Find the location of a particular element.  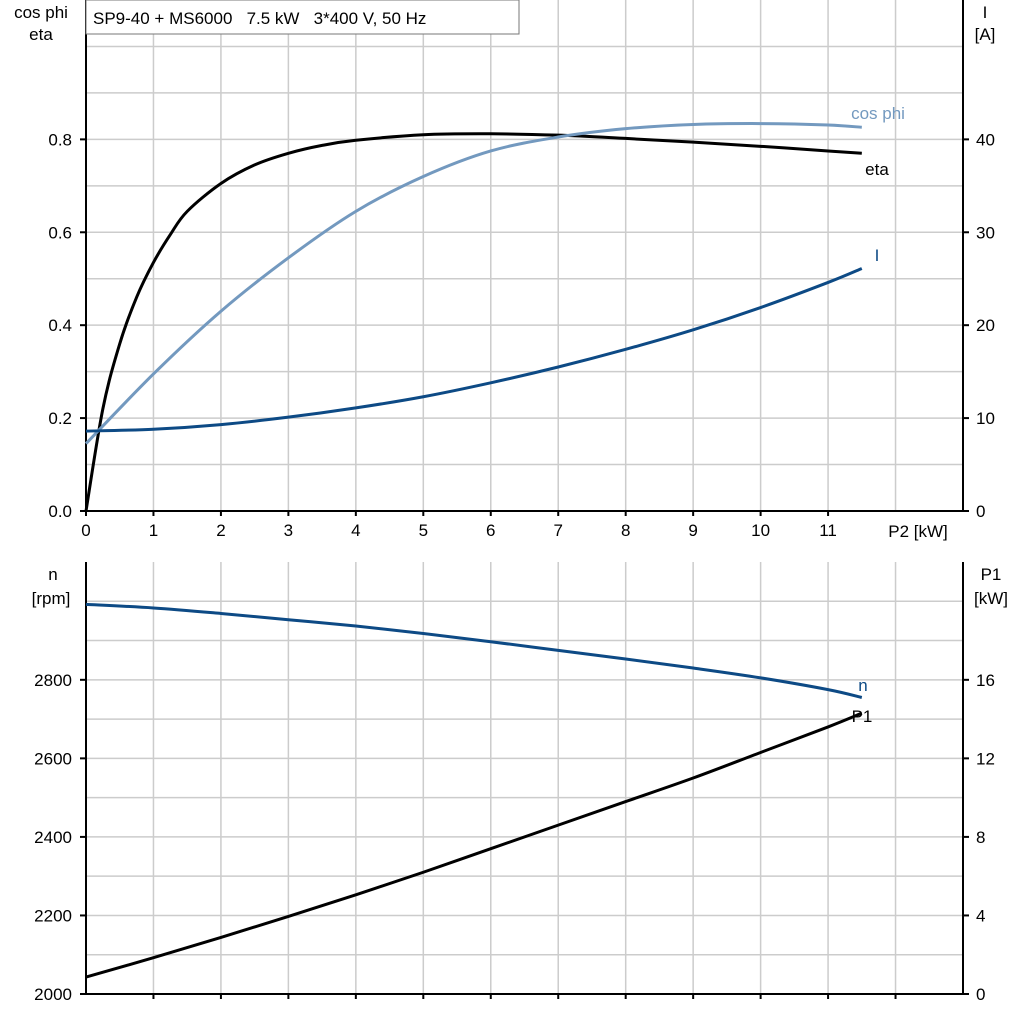

x-tick-label: 8 is located at coordinates (625, 530).